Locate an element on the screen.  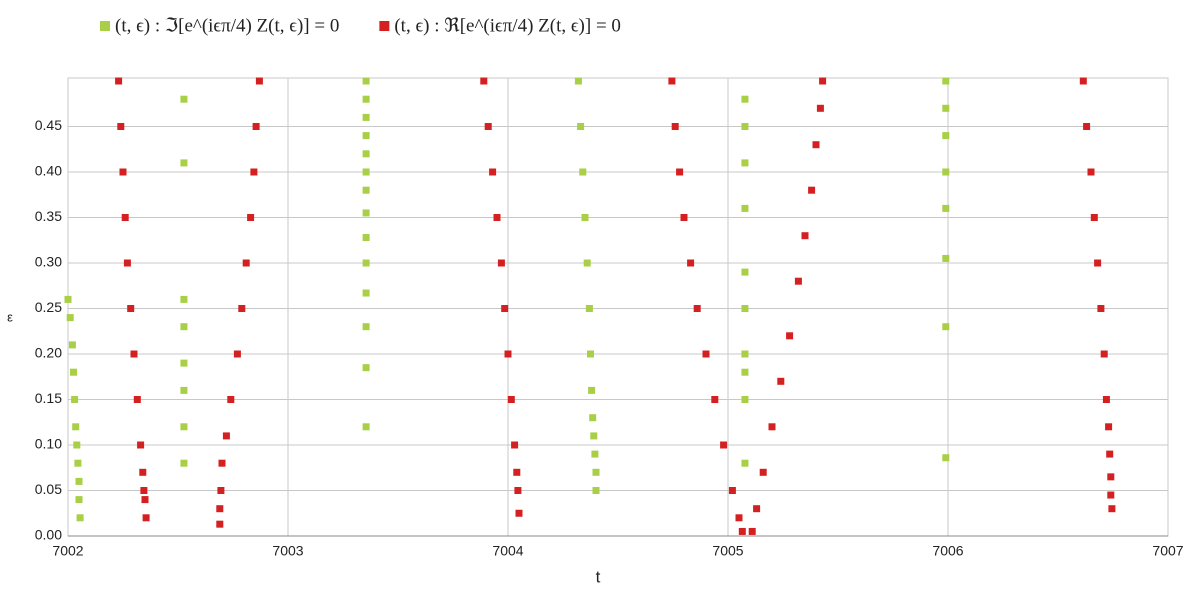
y-tick-label: 0.45 is located at coordinates (48, 125).